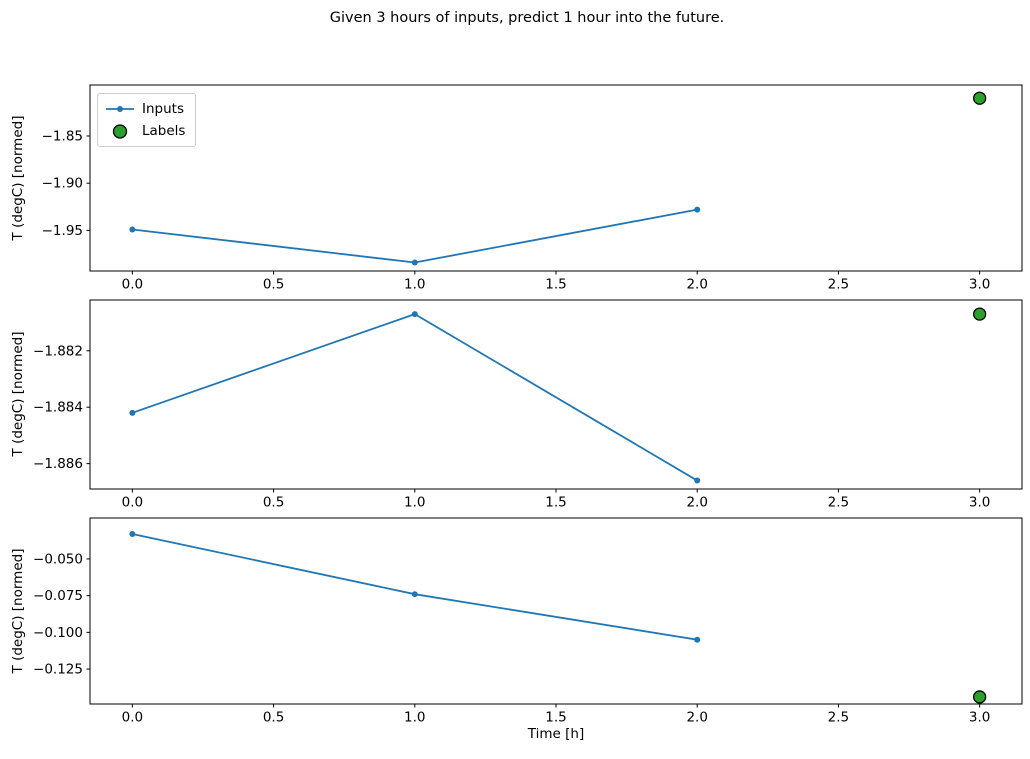  What do you see at coordinates (556, 734) in the screenshot?
I see `x-axis-label: Time [h]` at bounding box center [556, 734].